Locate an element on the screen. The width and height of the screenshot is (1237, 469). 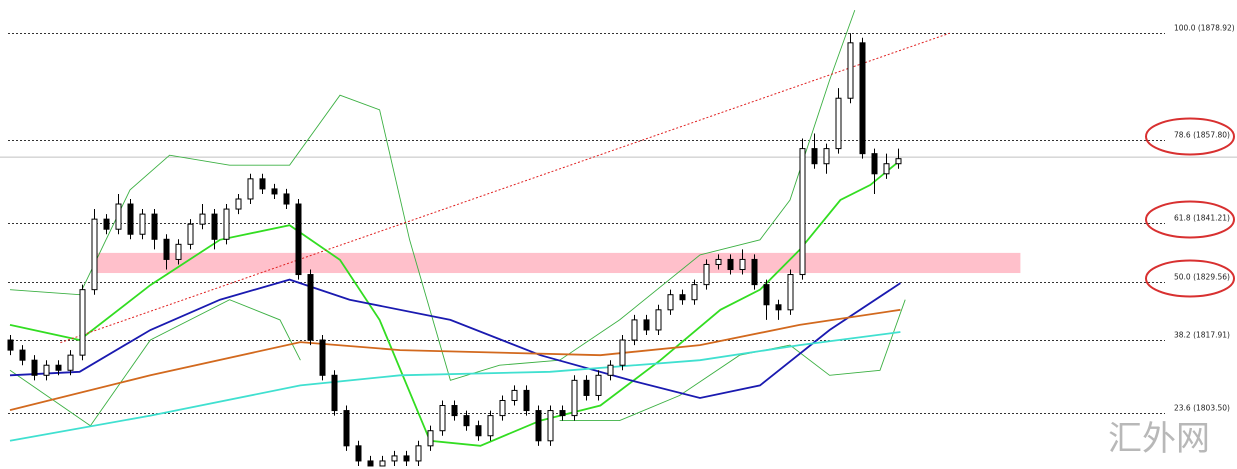
fib-level-label: 61.8 (1841.21) is located at coordinates (1202, 218).